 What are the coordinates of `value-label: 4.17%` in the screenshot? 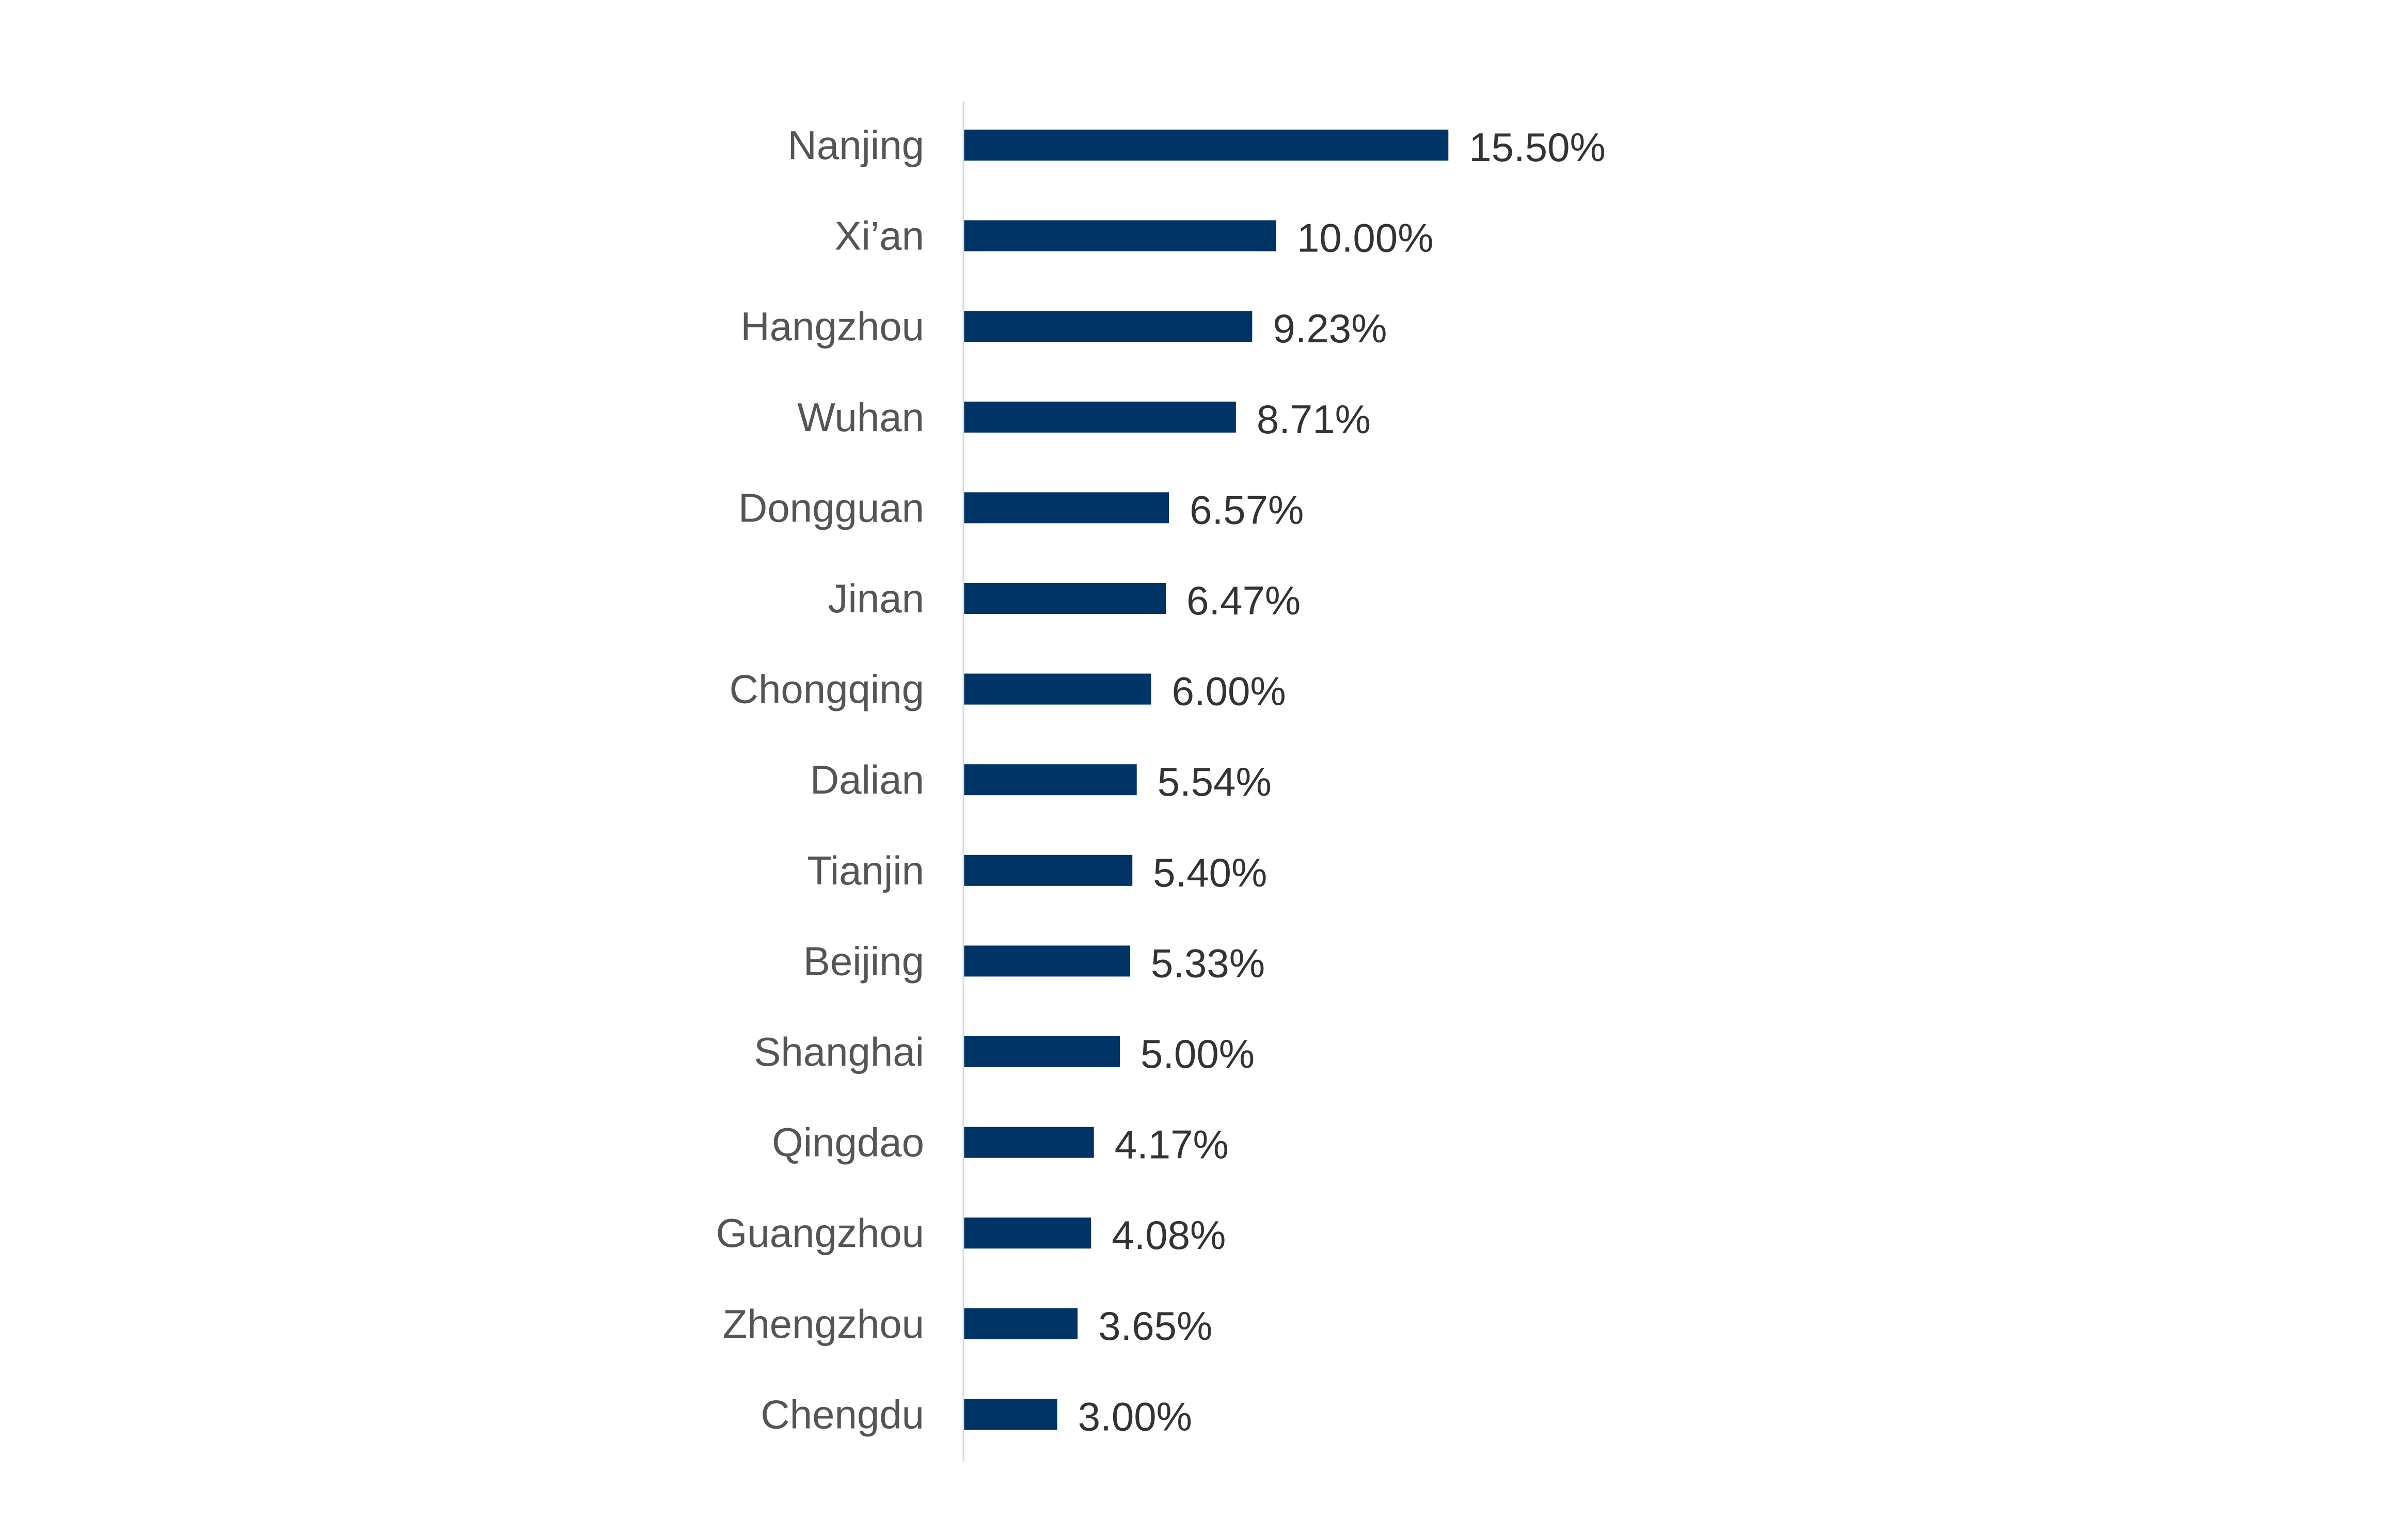 It's located at (1172, 1144).